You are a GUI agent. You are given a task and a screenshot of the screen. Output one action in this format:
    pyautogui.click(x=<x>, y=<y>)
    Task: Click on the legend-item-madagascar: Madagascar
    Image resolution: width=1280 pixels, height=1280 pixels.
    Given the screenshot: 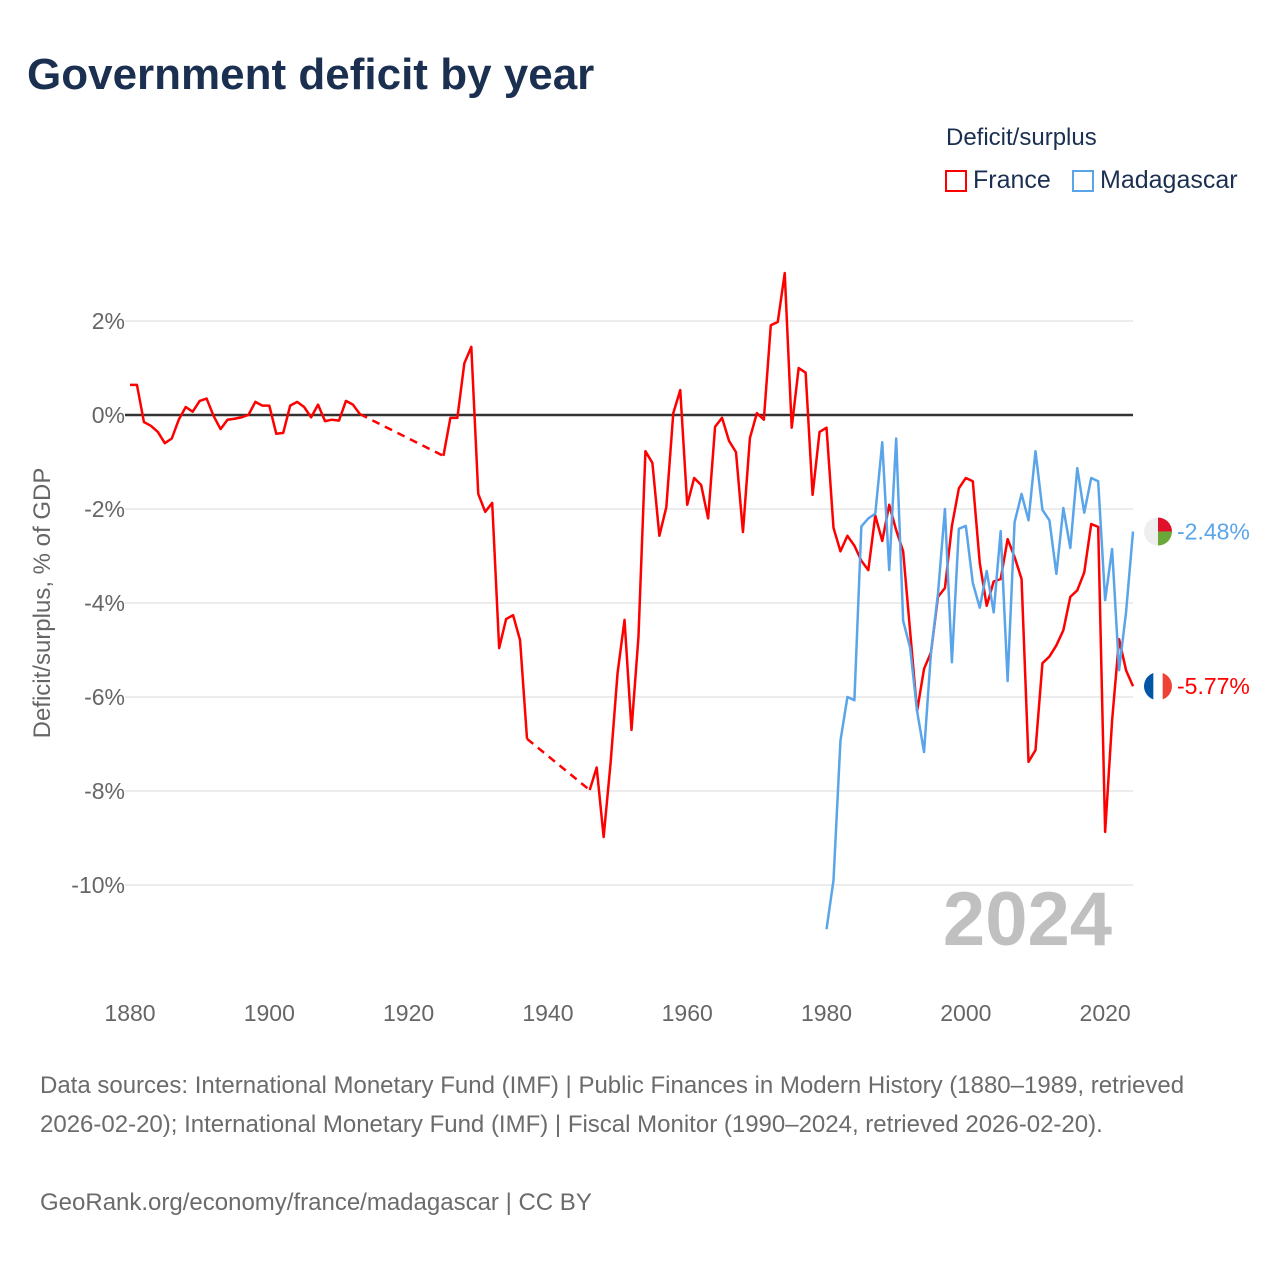 What is the action you would take?
    pyautogui.click(x=1155, y=180)
    